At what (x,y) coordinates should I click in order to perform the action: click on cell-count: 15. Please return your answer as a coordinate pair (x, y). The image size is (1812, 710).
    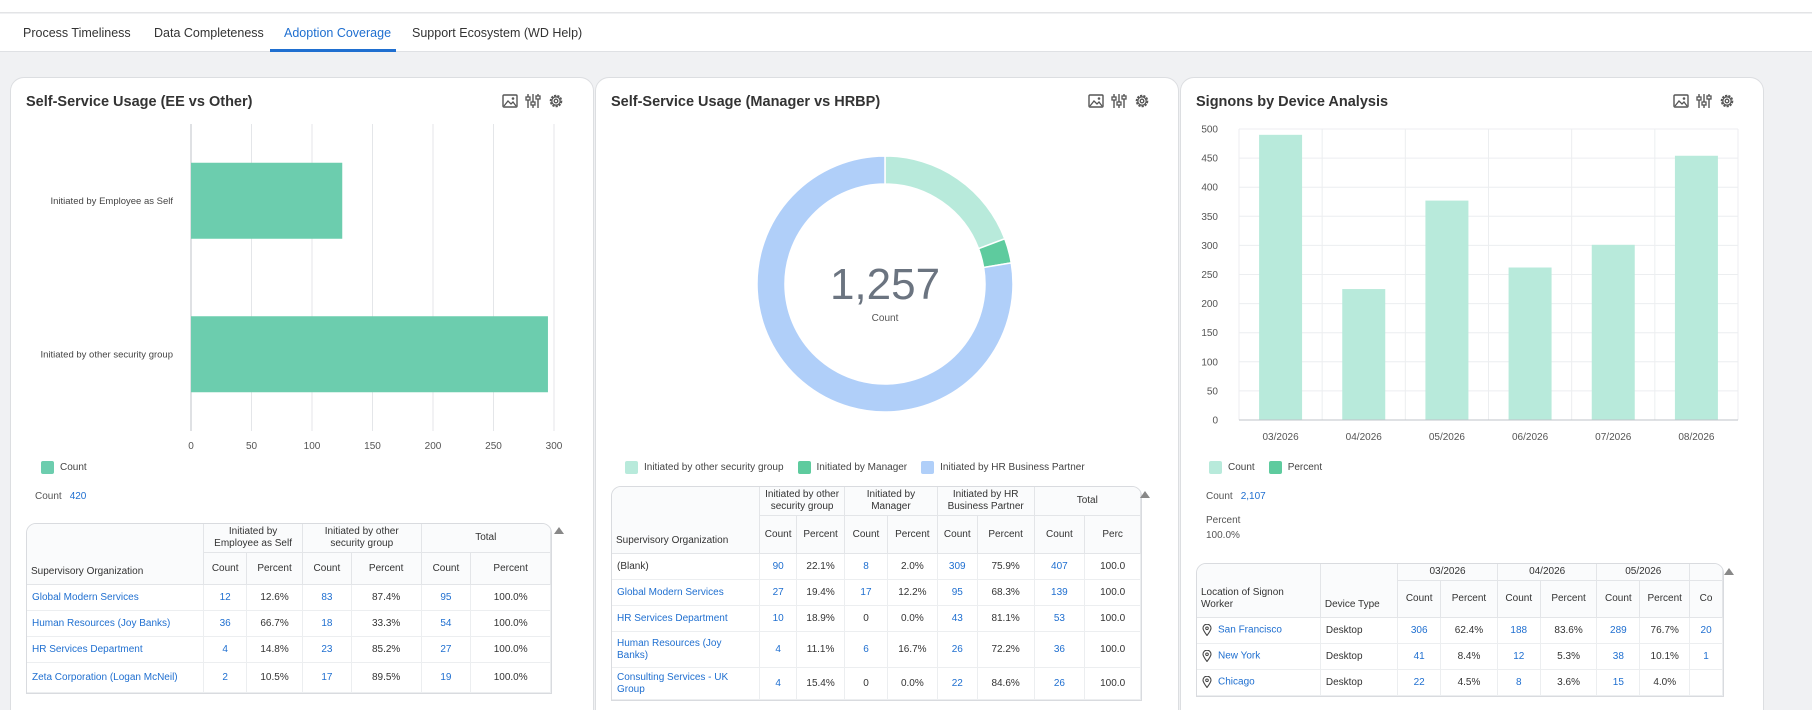
    Looking at the image, I should click on (1618, 682).